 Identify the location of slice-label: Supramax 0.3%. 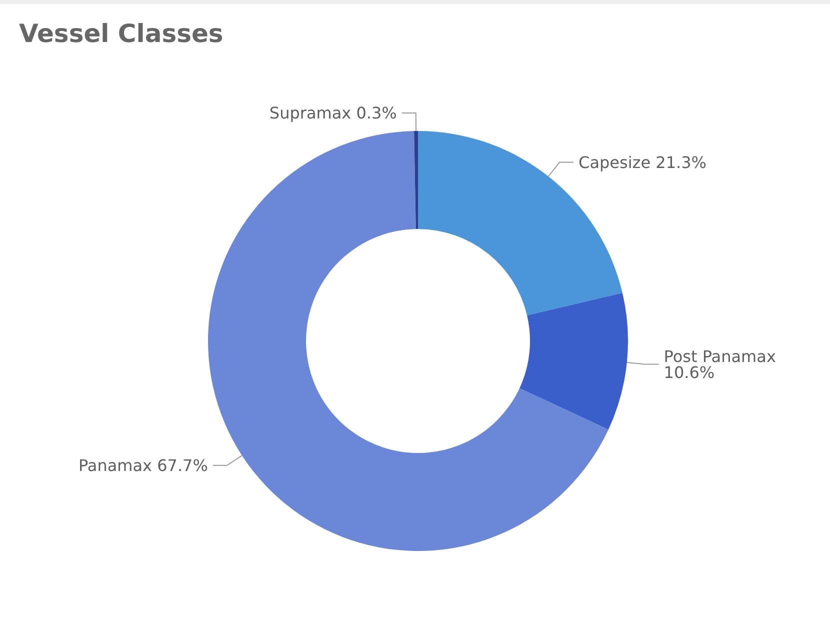
(333, 113).